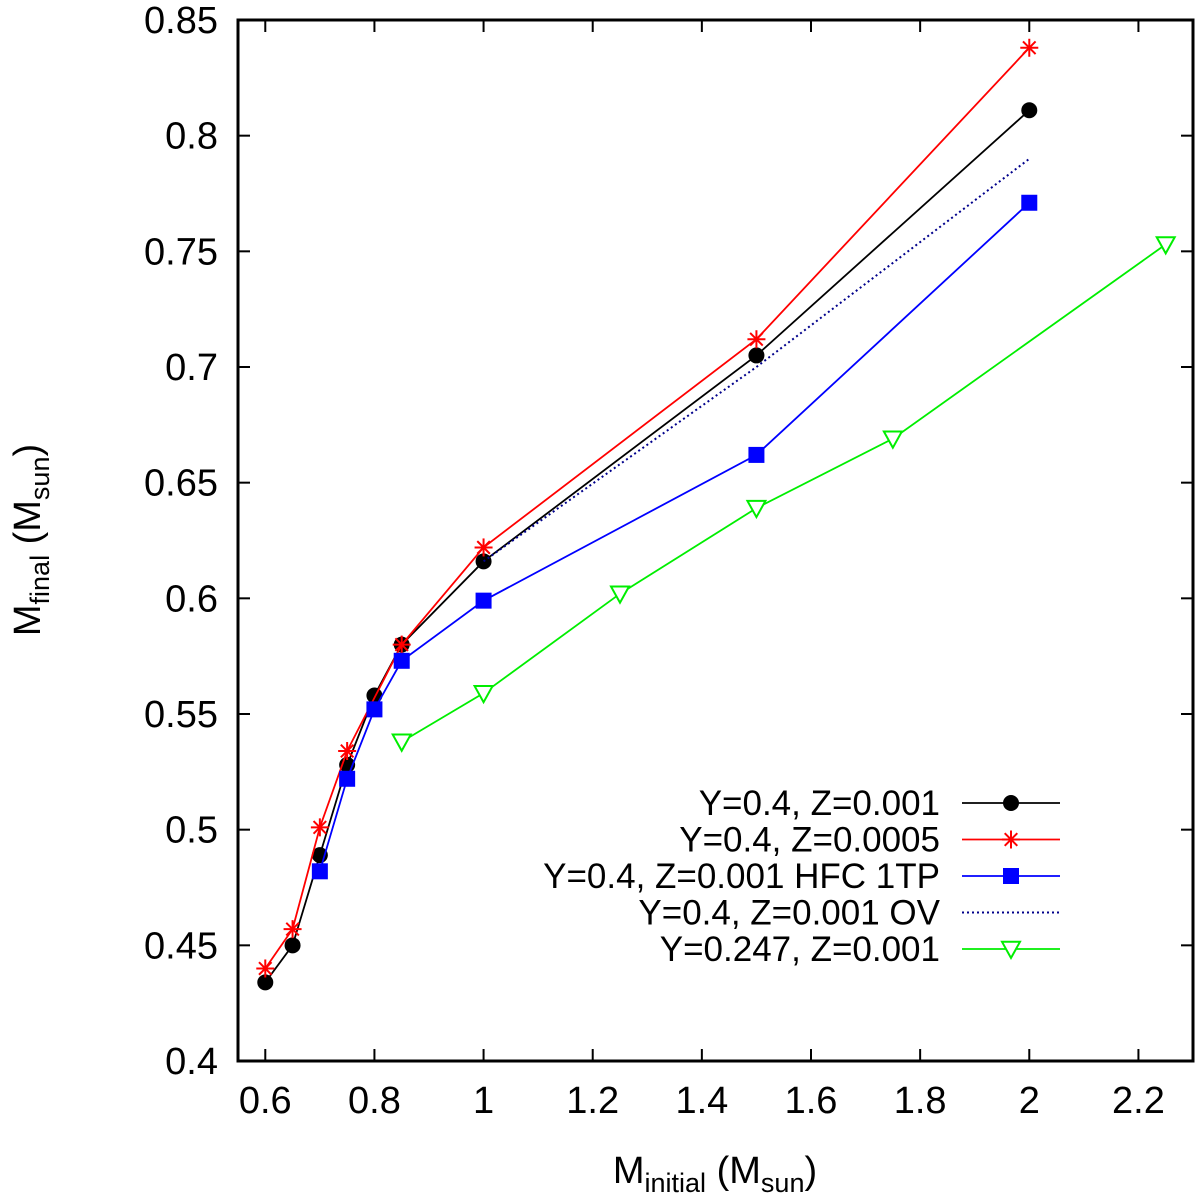 Image resolution: width=1200 pixels, height=1200 pixels. I want to click on legend-label: Y=0.247, Z=0.001, so click(800, 949).